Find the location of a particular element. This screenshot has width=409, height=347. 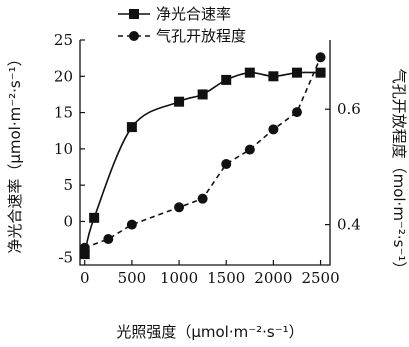

right-tick-label: 0.4 is located at coordinates (349, 225).